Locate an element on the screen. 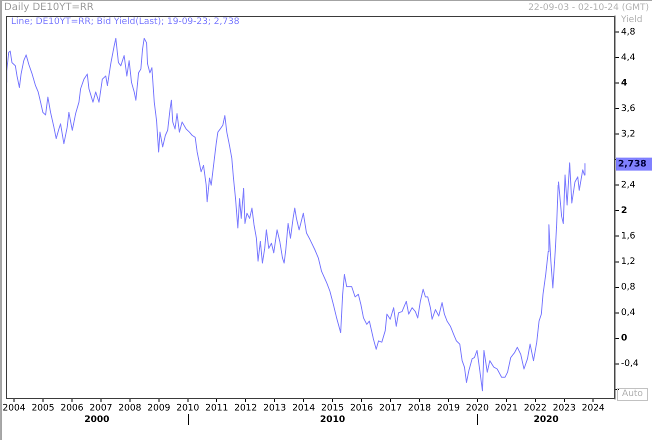 The height and width of the screenshot is (440, 652). x-tick-label: 2009 is located at coordinates (159, 409).